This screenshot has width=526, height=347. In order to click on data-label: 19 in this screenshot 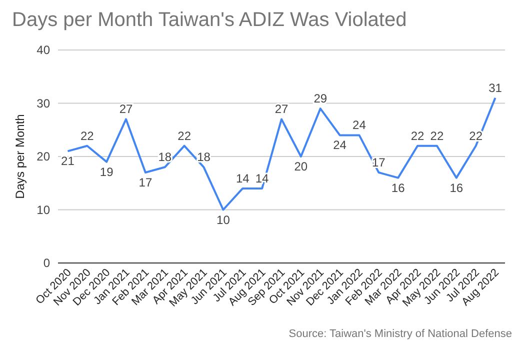, I will do `click(107, 171)`.